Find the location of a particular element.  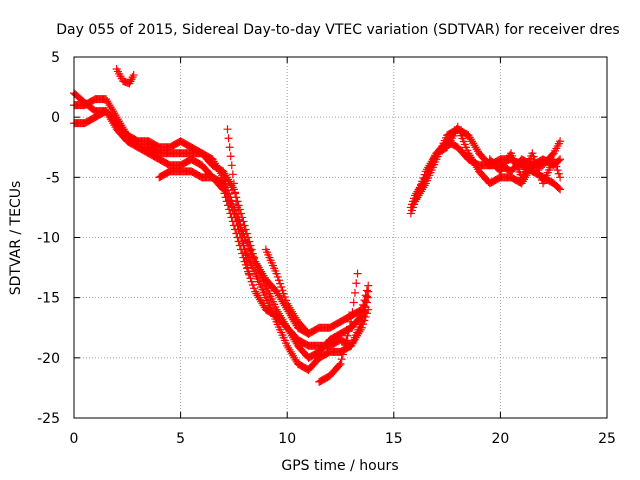

series-track-e is located at coordinates (125, 76).